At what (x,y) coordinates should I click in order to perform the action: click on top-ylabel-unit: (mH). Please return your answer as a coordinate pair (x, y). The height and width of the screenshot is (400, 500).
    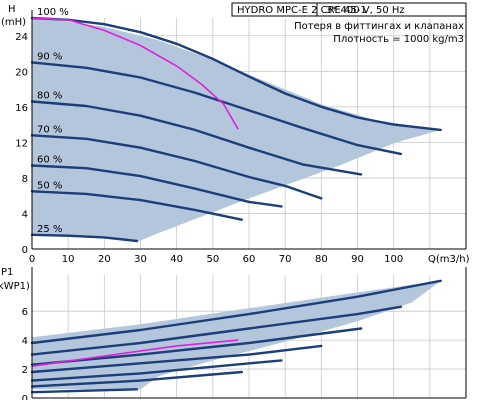
    Looking at the image, I should click on (13, 22).